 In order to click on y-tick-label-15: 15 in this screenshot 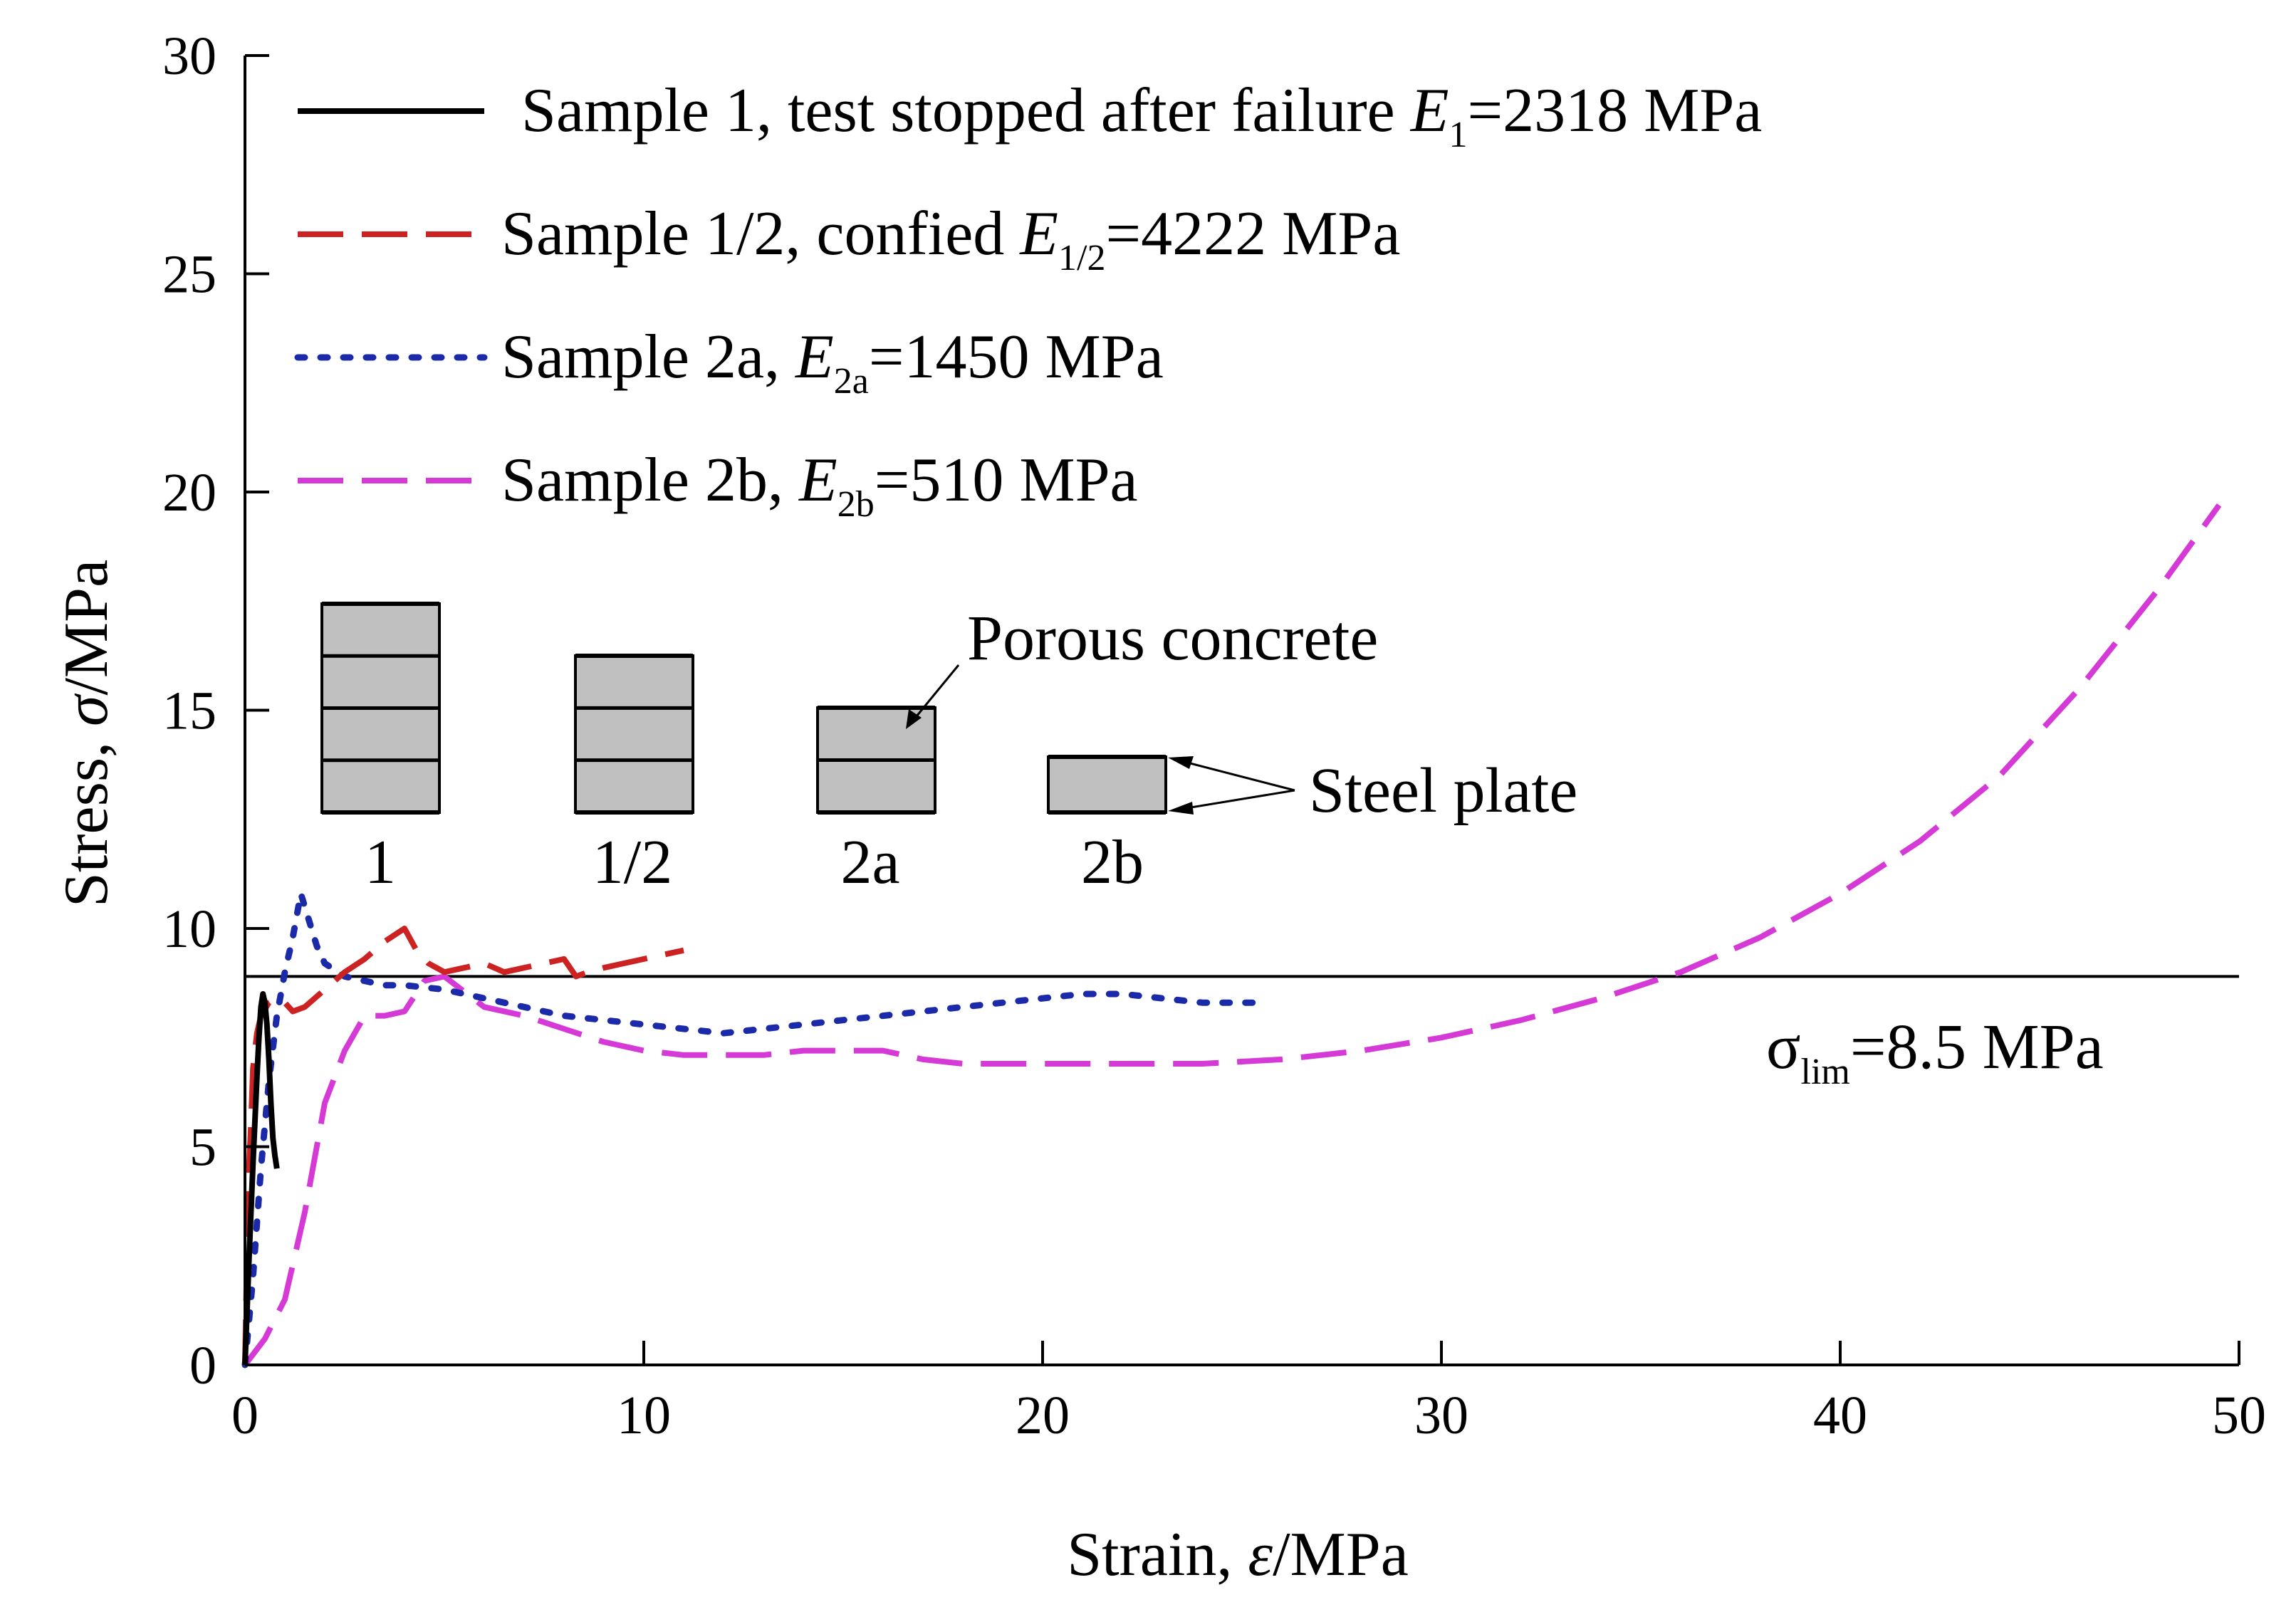, I will do `click(189, 711)`.